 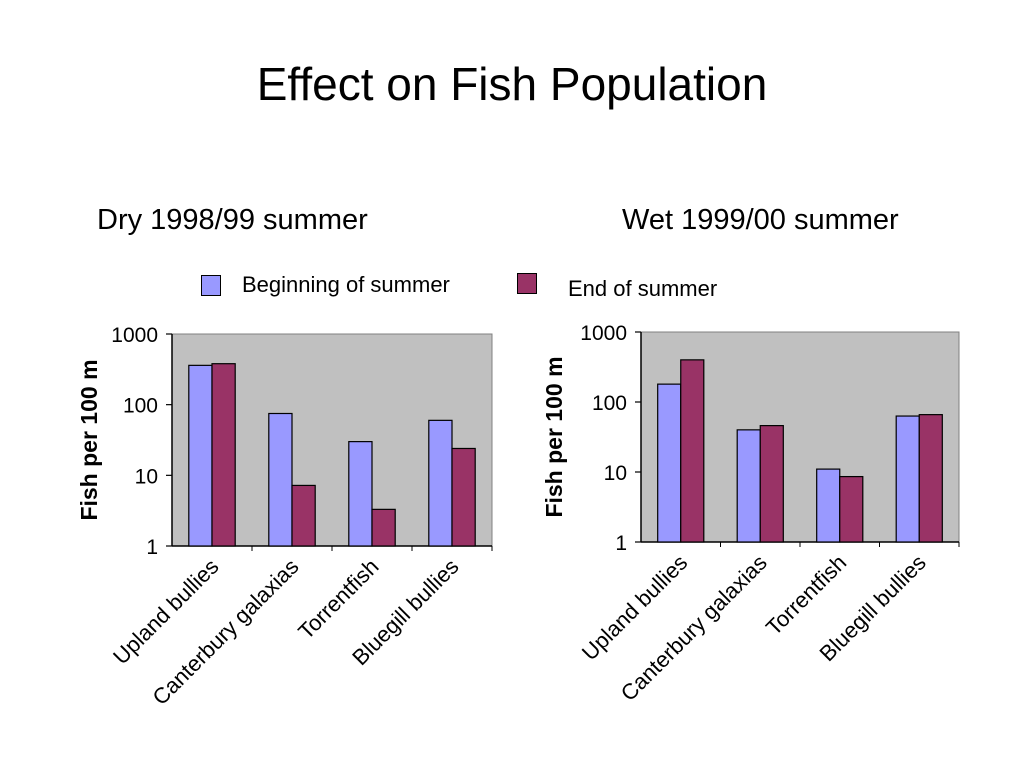 What do you see at coordinates (512, 84) in the screenshot?
I see `slide-title: Effect on Fish Population` at bounding box center [512, 84].